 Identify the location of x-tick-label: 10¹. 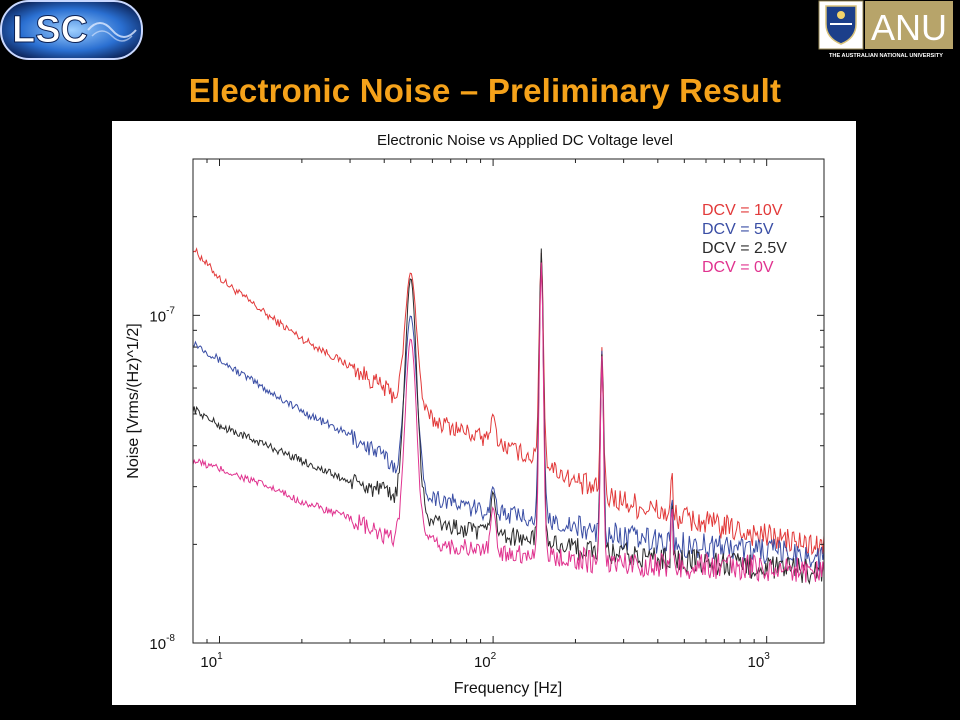
(211, 661).